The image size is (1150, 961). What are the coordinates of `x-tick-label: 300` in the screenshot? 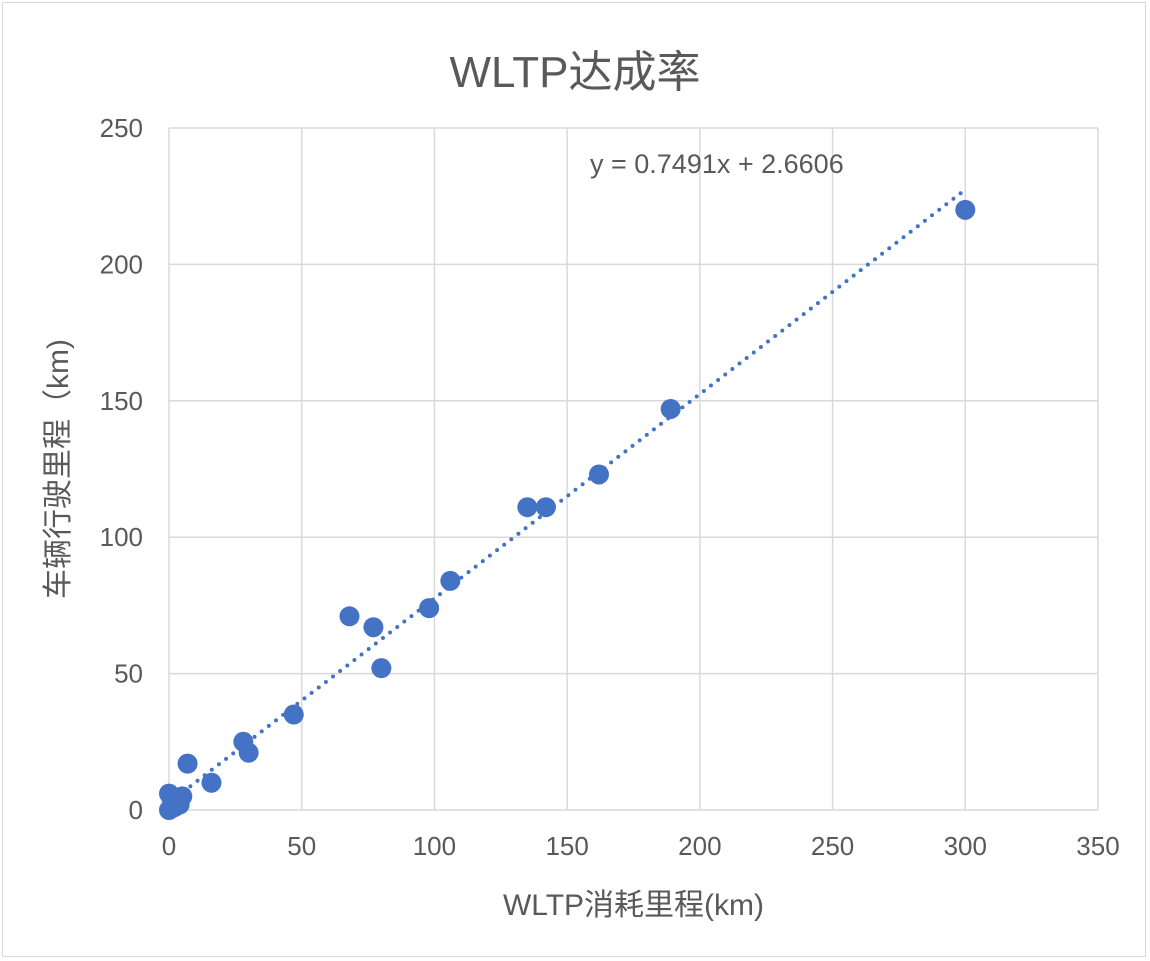 It's located at (965, 846).